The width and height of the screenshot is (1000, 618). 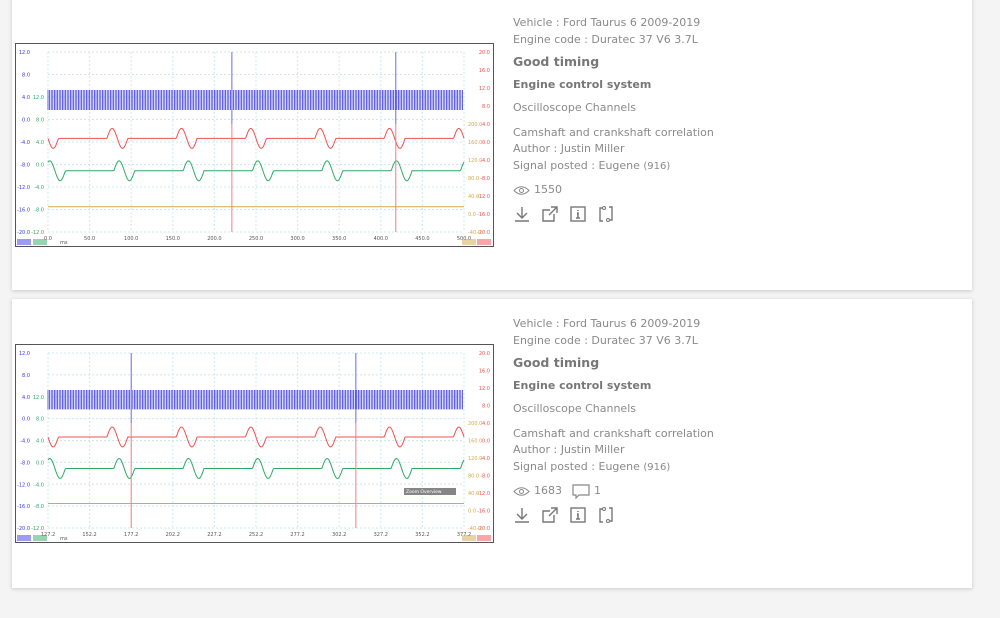 What do you see at coordinates (473, 197) in the screenshot?
I see `yellow-axis-label: 40.0` at bounding box center [473, 197].